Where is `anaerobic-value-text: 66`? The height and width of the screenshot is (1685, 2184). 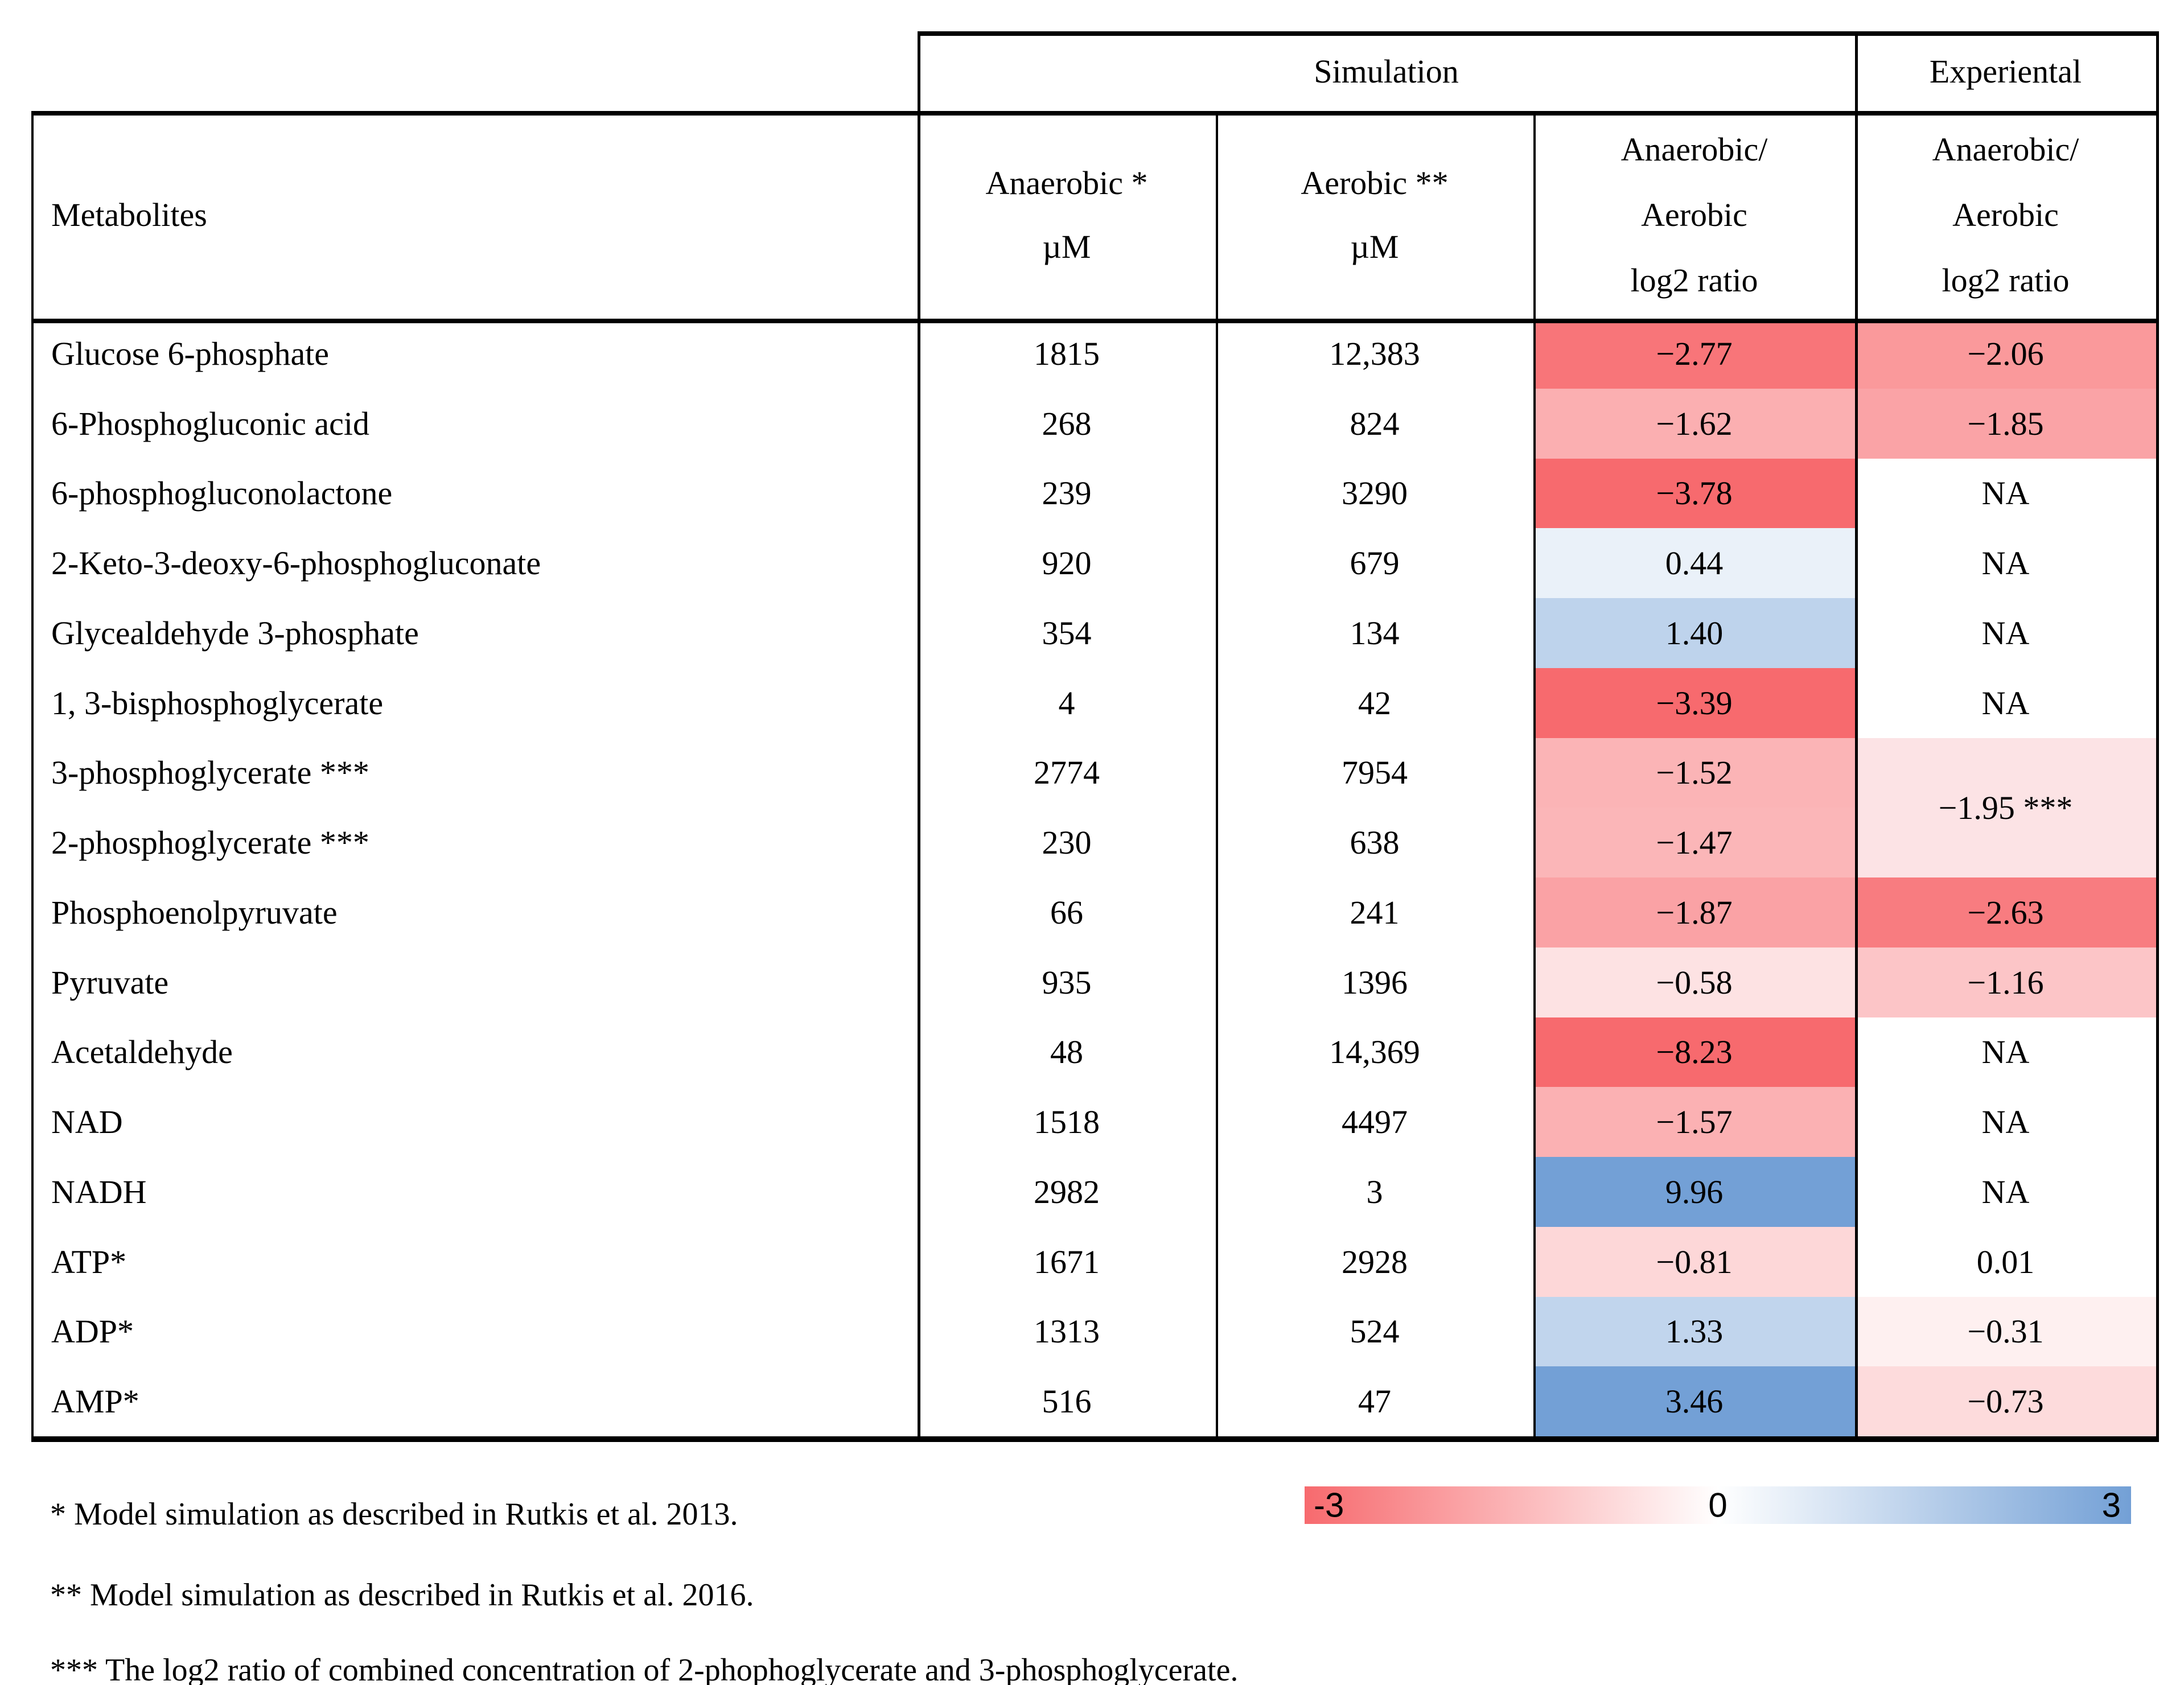 anaerobic-value-text: 66 is located at coordinates (1066, 912).